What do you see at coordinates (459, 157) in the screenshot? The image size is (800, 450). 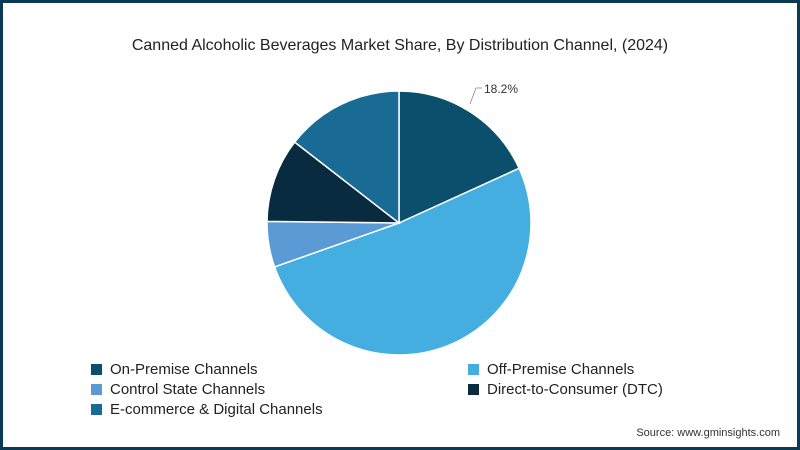 I see `slice-on-premise` at bounding box center [459, 157].